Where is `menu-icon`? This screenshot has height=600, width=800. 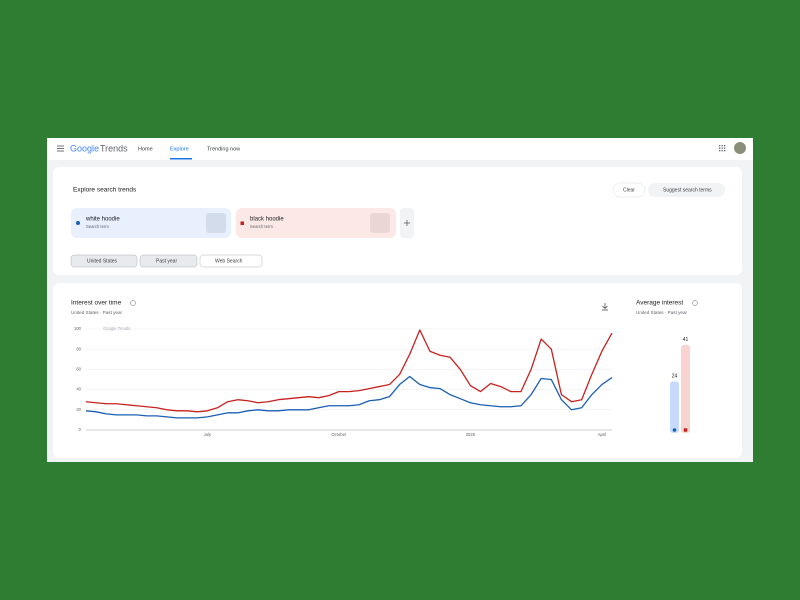
menu-icon is located at coordinates (60, 148).